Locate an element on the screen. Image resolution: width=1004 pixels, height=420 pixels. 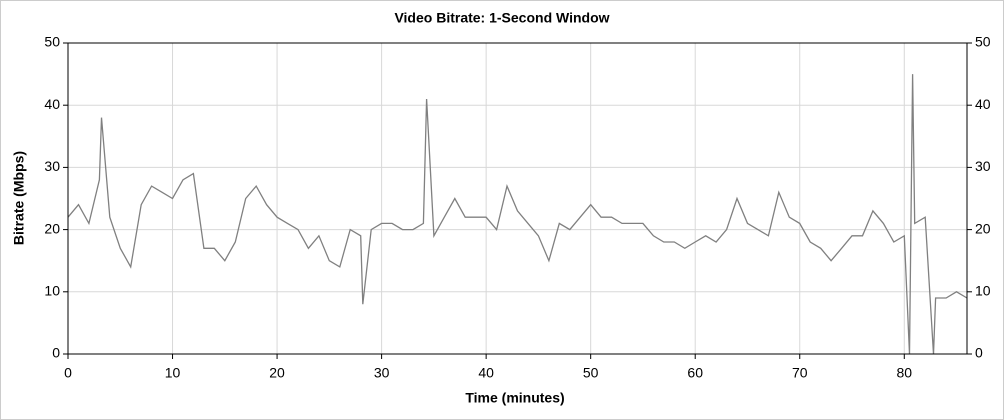
x-tick-label: 40 is located at coordinates (486, 373).